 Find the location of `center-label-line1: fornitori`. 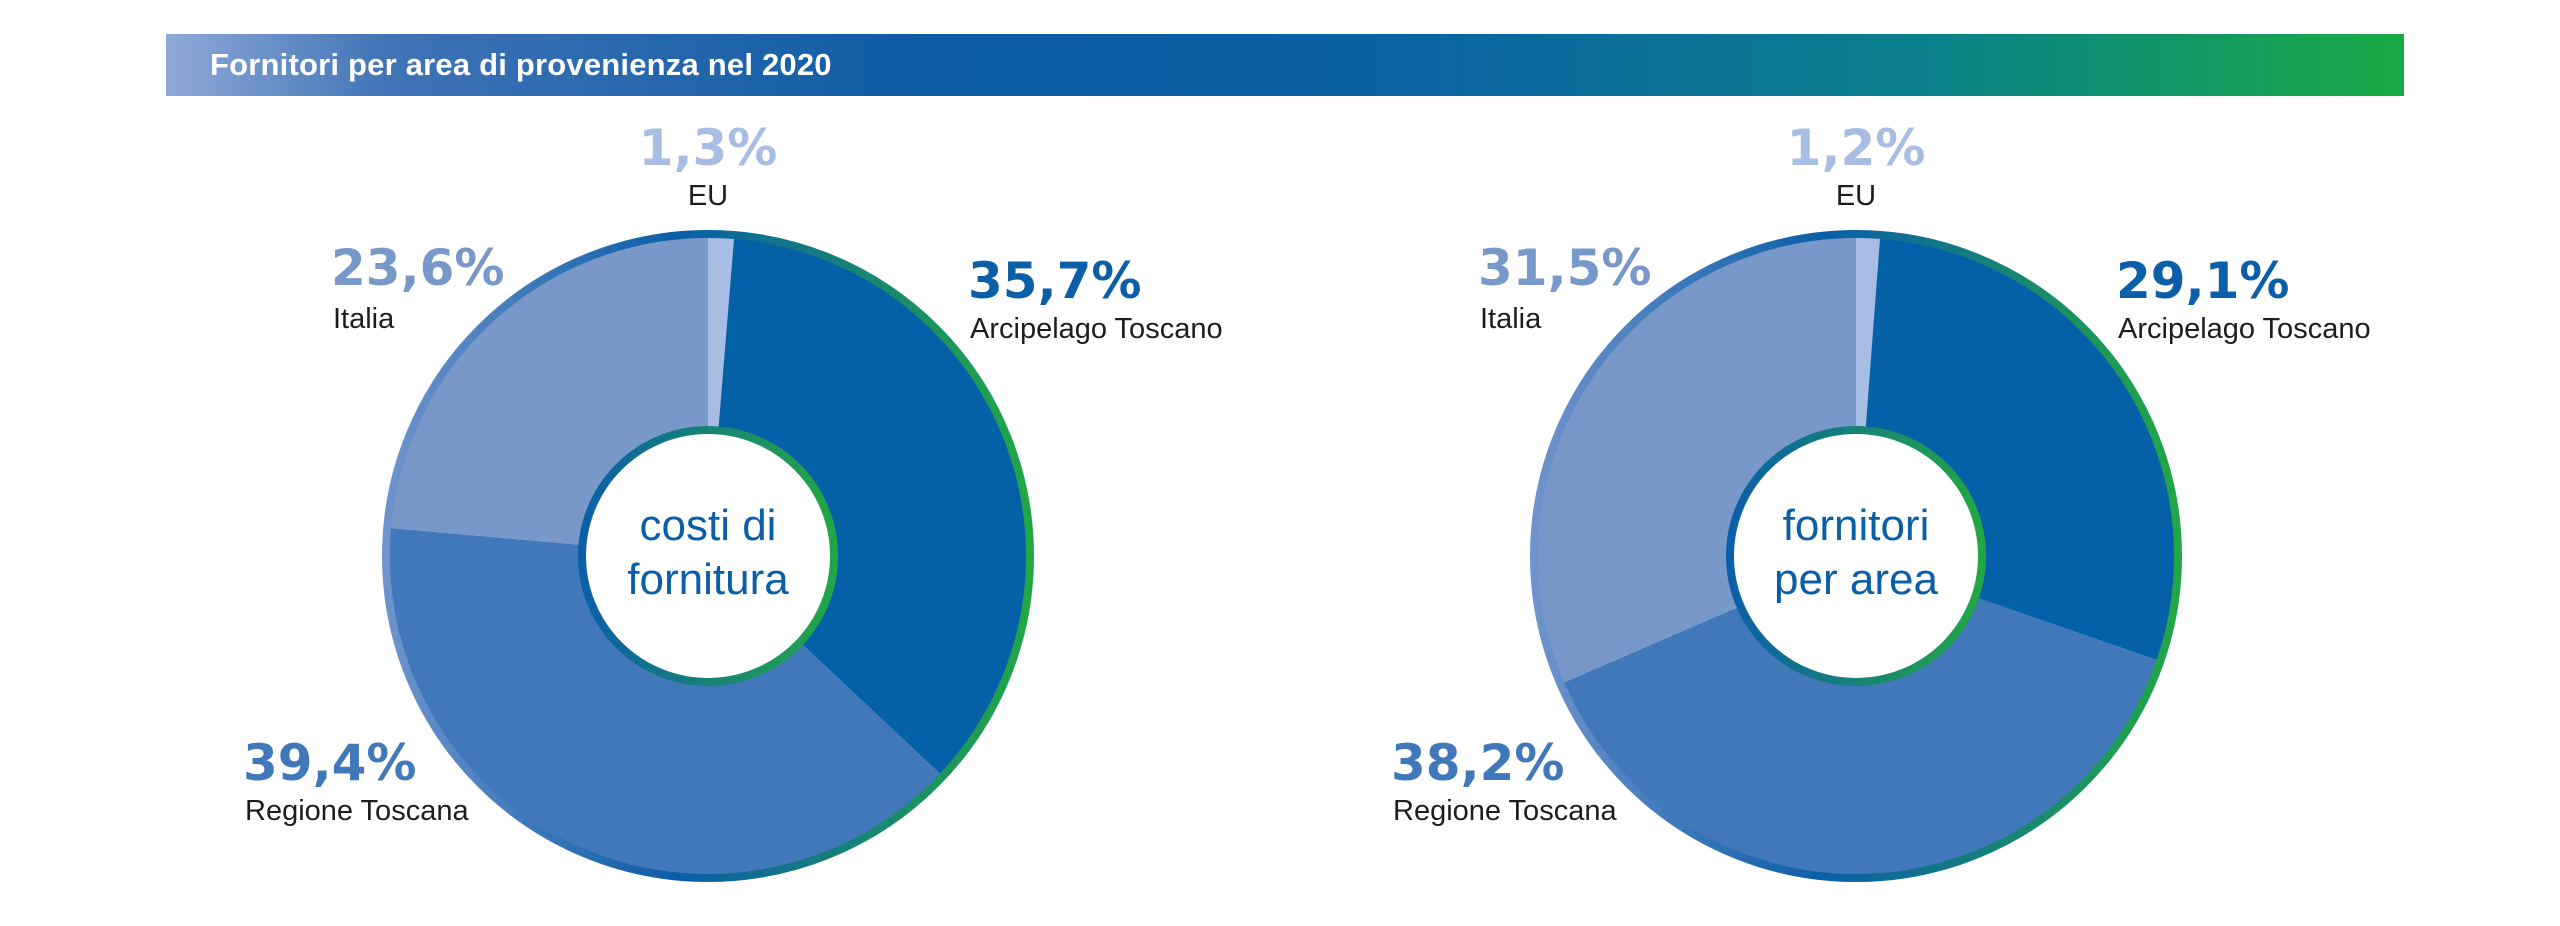

center-label-line1: fornitori is located at coordinates (1856, 525).